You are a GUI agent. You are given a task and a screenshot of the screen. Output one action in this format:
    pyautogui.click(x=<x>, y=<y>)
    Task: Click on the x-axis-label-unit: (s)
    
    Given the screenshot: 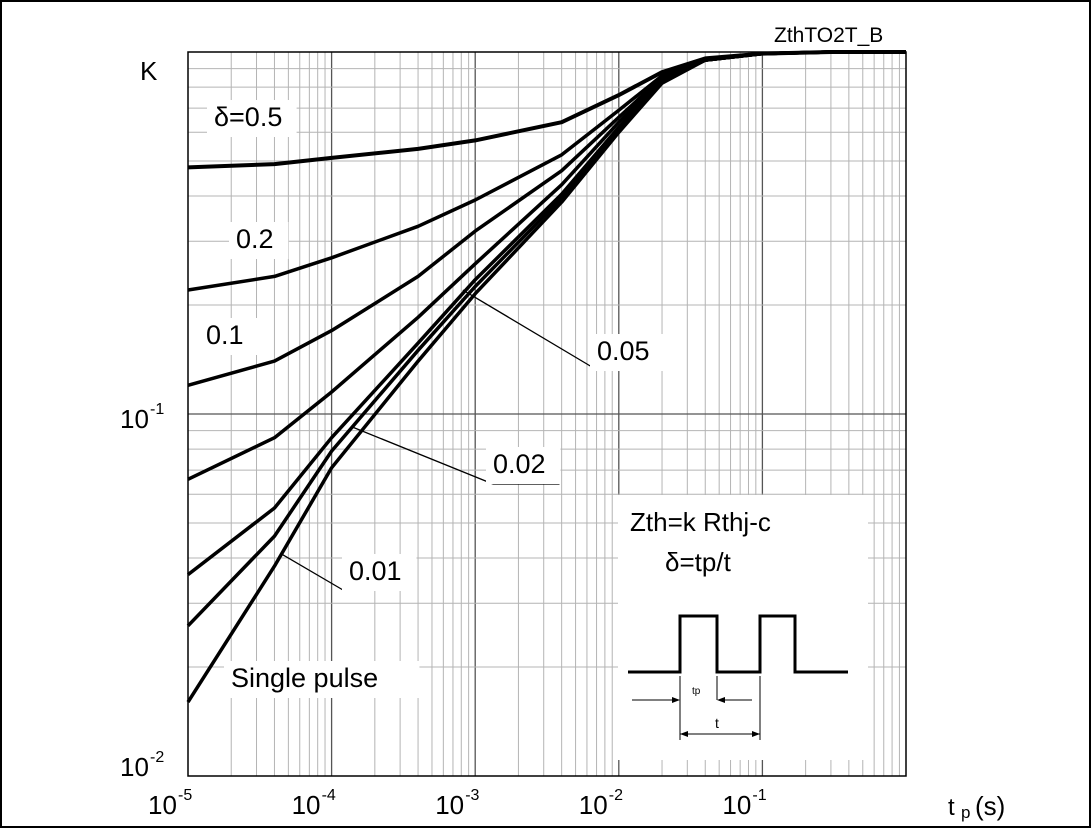 What is the action you would take?
    pyautogui.click(x=990, y=806)
    